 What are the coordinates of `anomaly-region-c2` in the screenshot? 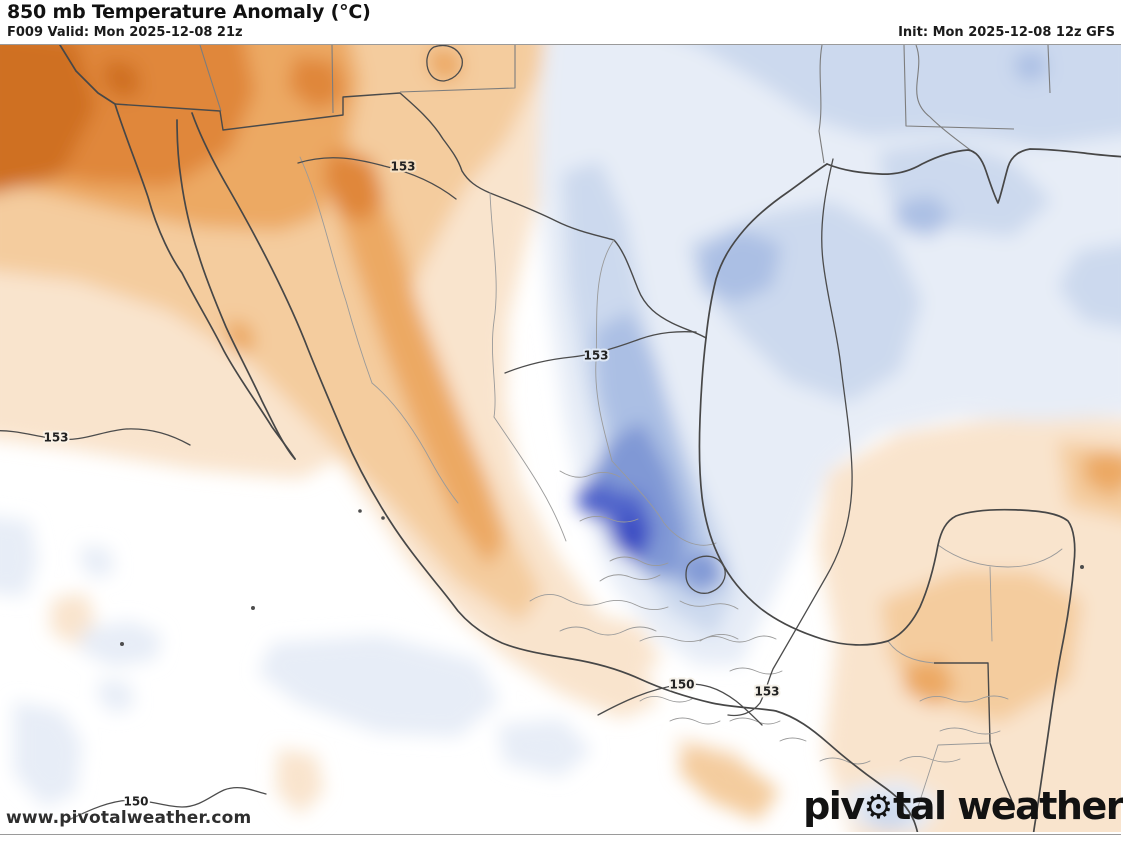 It's located at (1089, 286).